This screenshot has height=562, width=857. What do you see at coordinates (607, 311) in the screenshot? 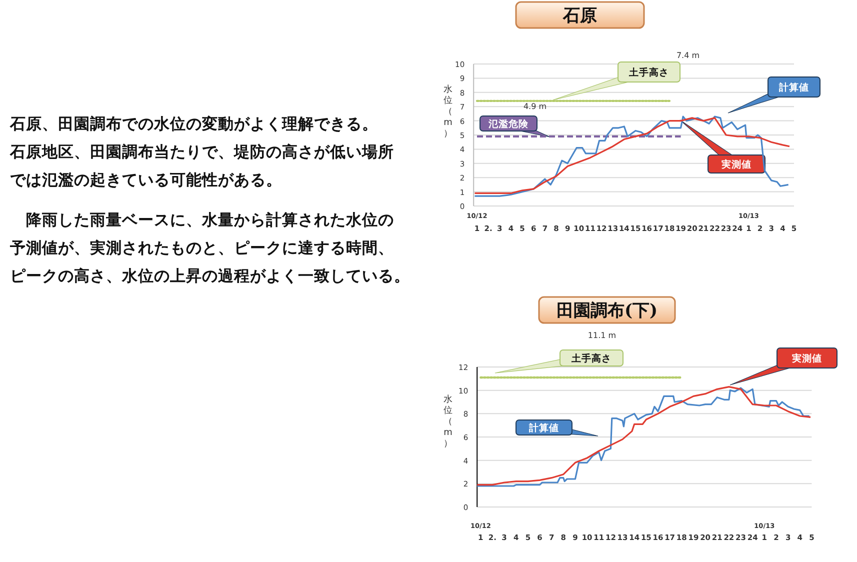
I see `chart-title: 田園調布(下)` at bounding box center [607, 311].